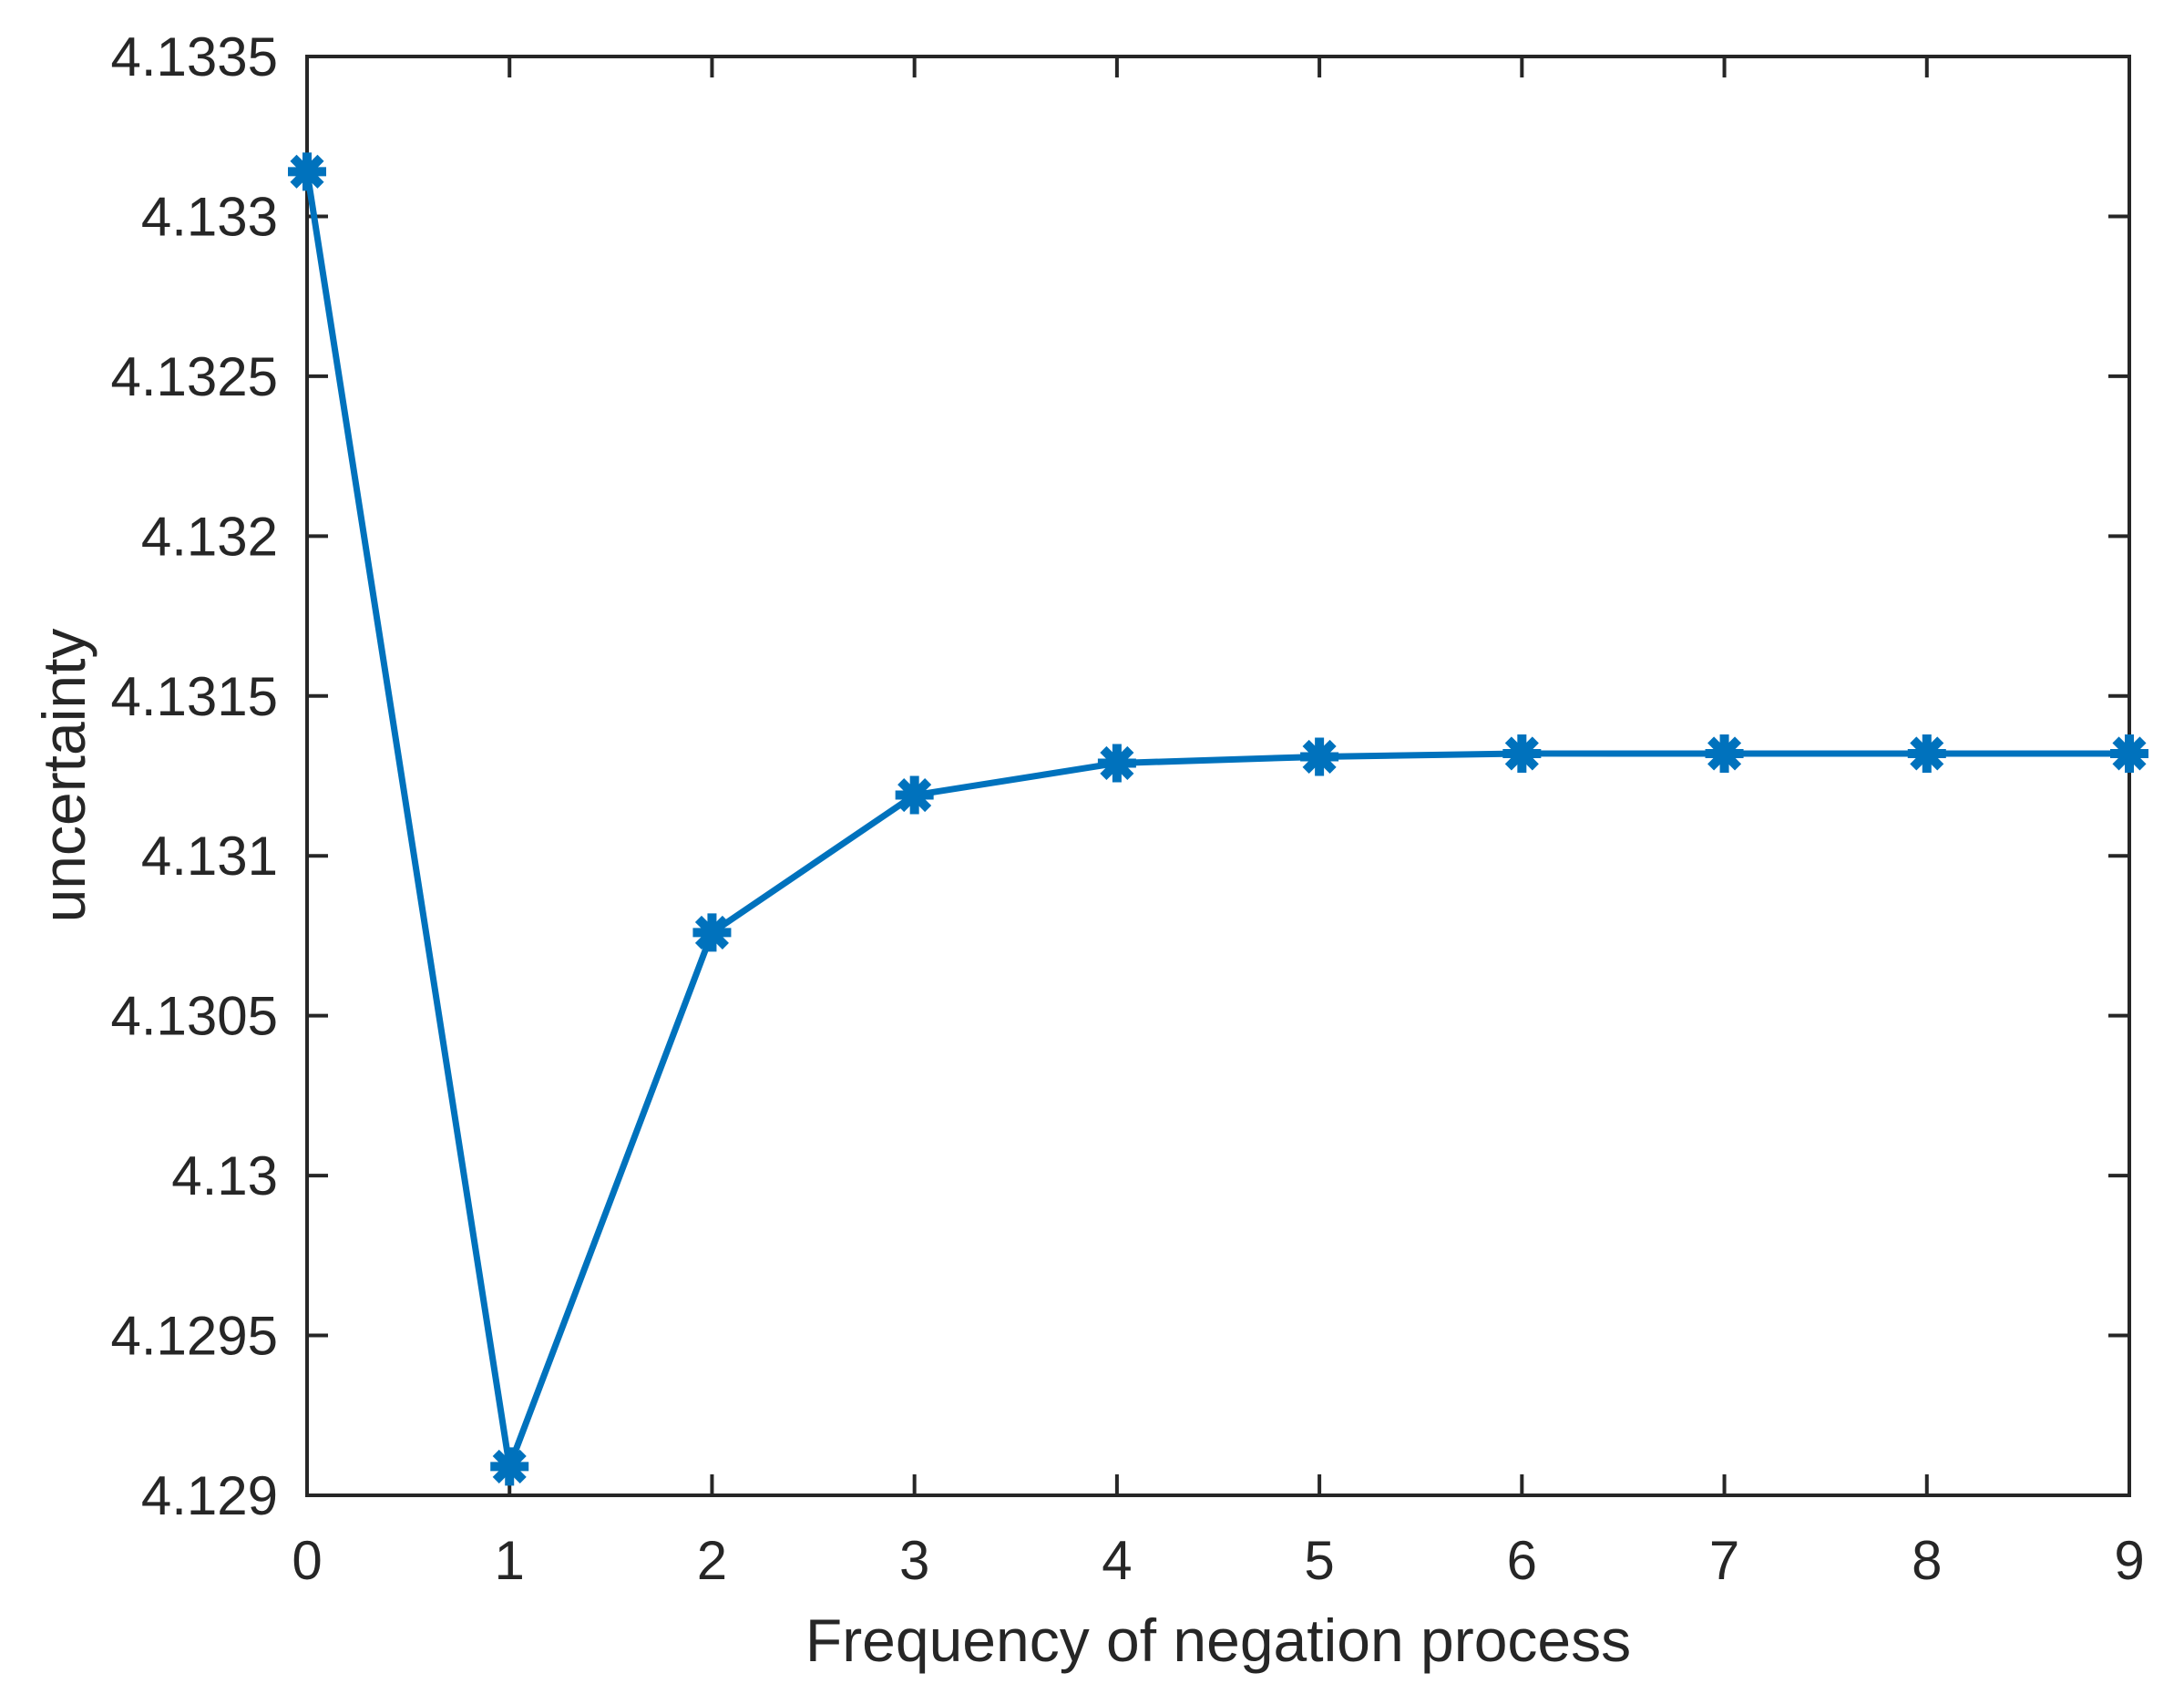 The width and height of the screenshot is (2184, 1704). I want to click on x-tick-label: 2, so click(712, 1560).